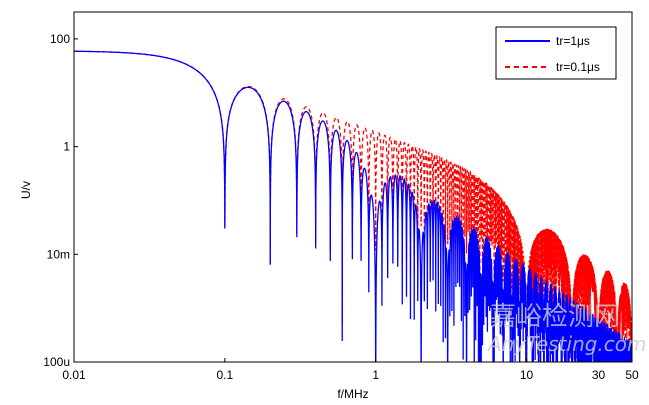 This screenshot has width=649, height=405. I want to click on y-tick-label: 1, so click(66, 147).